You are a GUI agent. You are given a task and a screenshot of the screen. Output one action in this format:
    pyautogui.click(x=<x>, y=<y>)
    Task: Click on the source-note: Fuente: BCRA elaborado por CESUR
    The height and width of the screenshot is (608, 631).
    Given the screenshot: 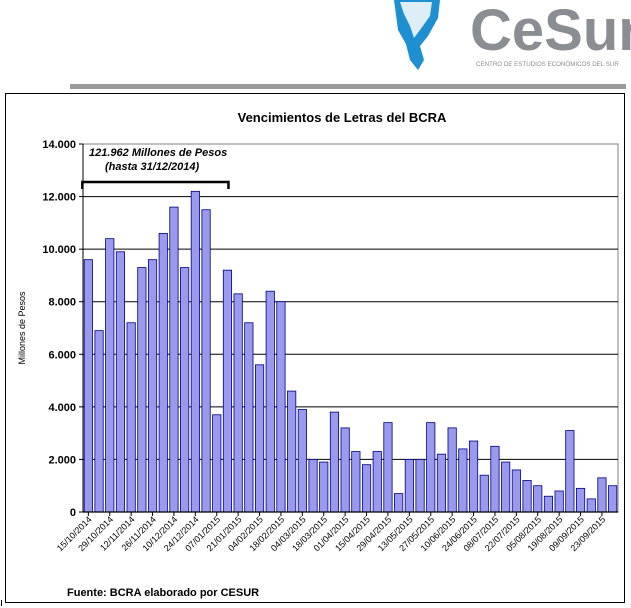 What is the action you would take?
    pyautogui.click(x=163, y=593)
    